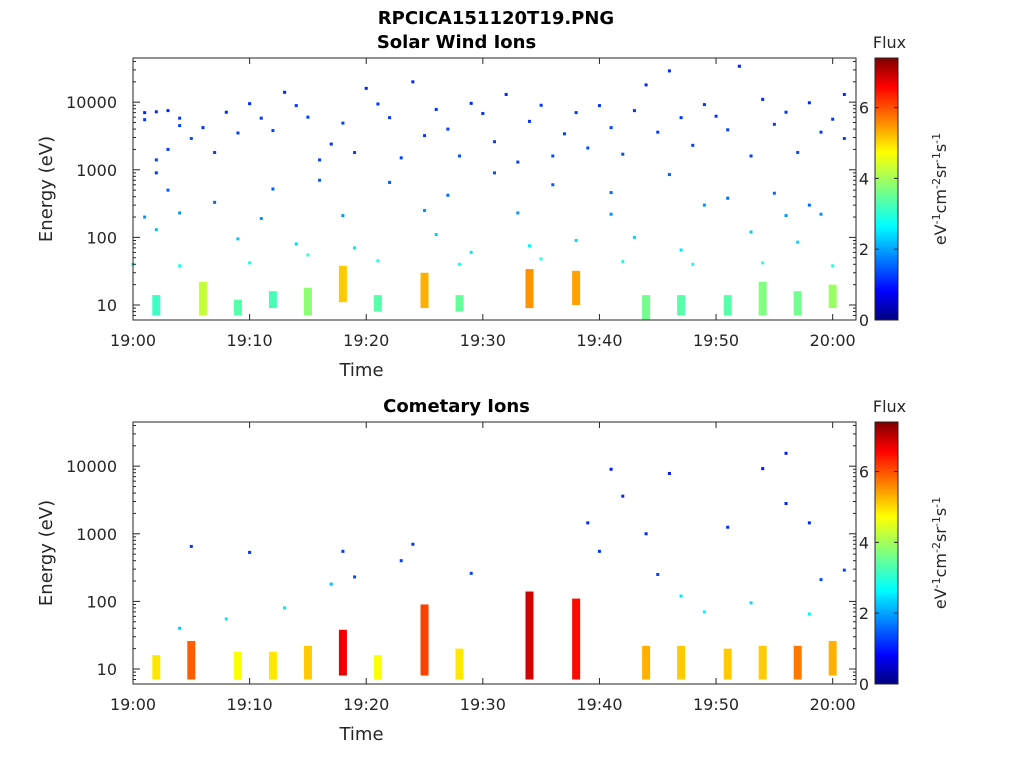 The image size is (1024, 768). I want to click on colorbar, so click(886, 553).